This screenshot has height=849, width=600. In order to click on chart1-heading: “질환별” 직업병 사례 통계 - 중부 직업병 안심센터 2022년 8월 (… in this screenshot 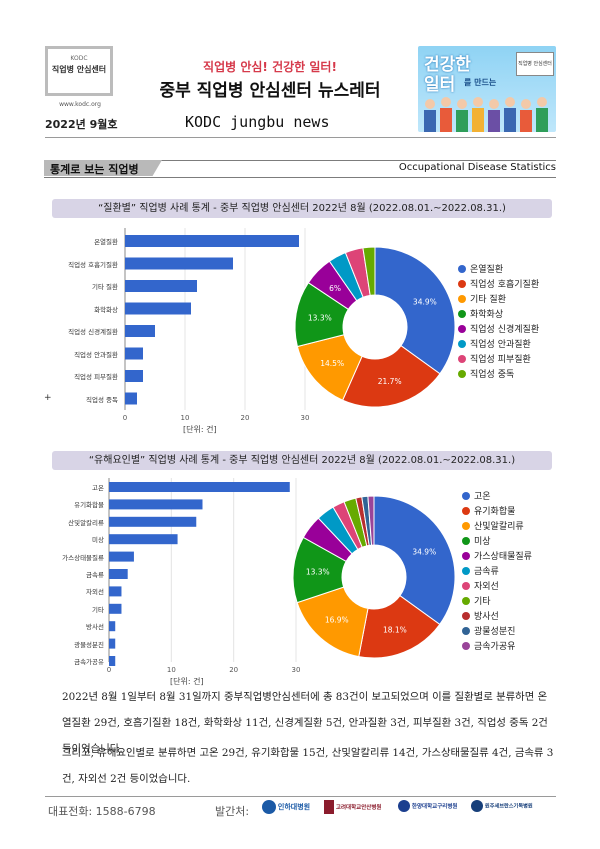, I will do `click(302, 208)`.